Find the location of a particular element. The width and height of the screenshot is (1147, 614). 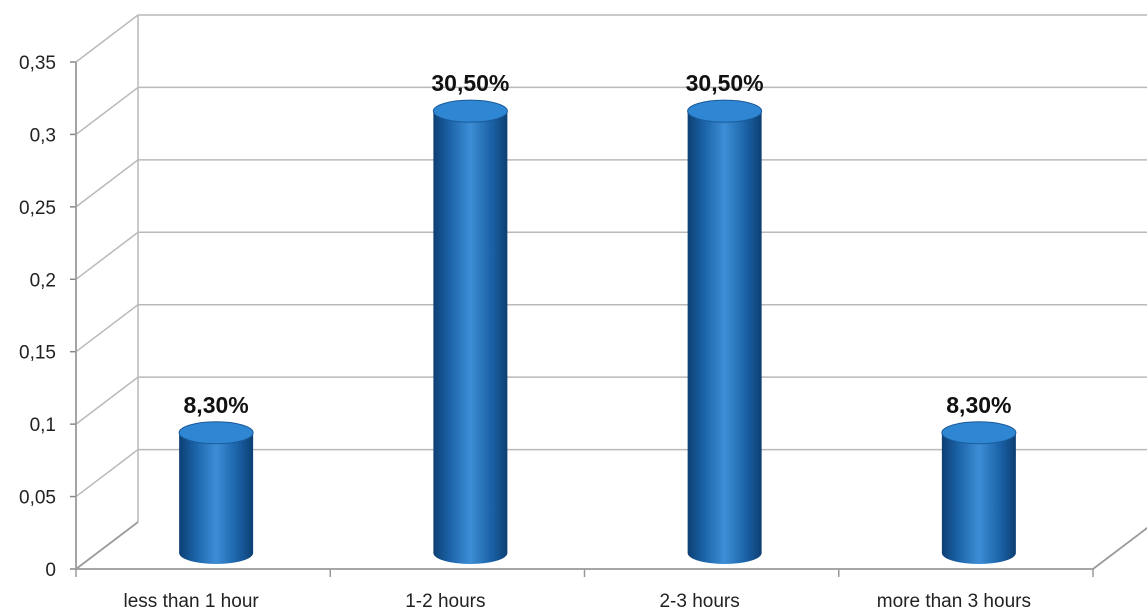

floor-left-edge is located at coordinates (107, 545).